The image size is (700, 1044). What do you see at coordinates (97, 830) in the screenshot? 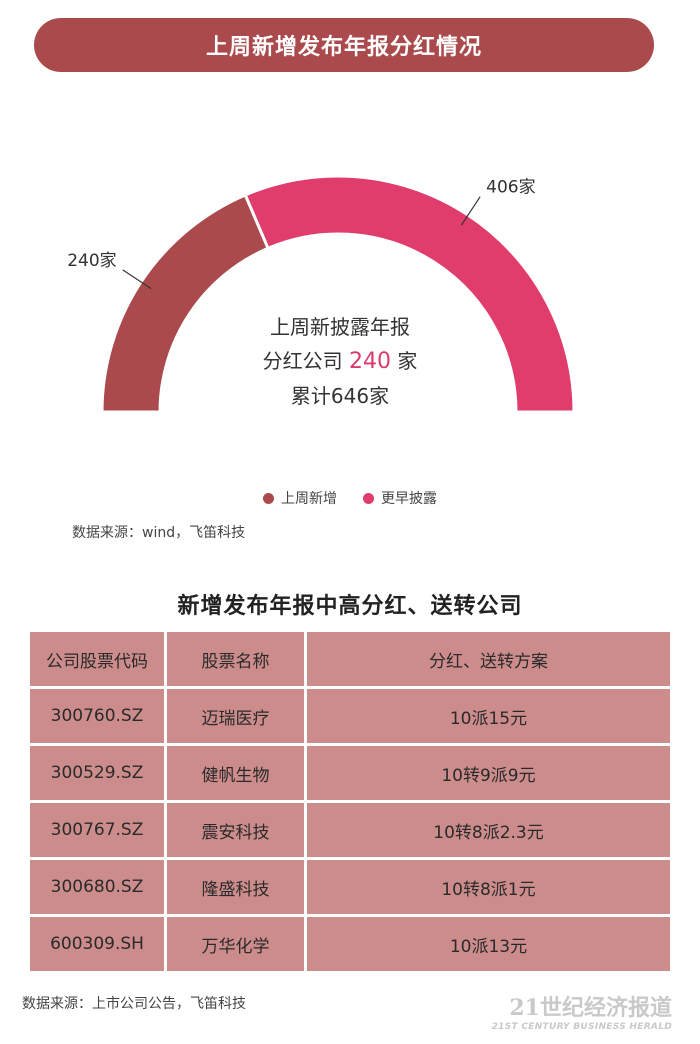
I see `cell-stock-code: 300767.SZ` at bounding box center [97, 830].